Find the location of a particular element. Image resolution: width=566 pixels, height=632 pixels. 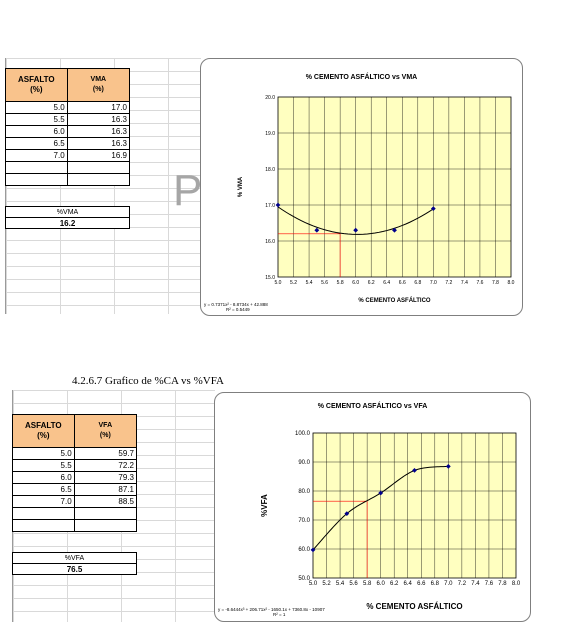

y-tick-label: 19.0 is located at coordinates (270, 134).